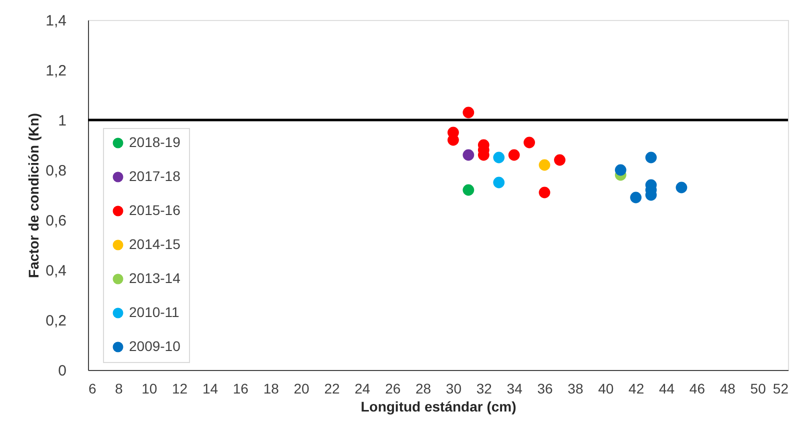  Describe the element at coordinates (154, 312) in the screenshot. I see `legend-label: 2010-11` at that location.